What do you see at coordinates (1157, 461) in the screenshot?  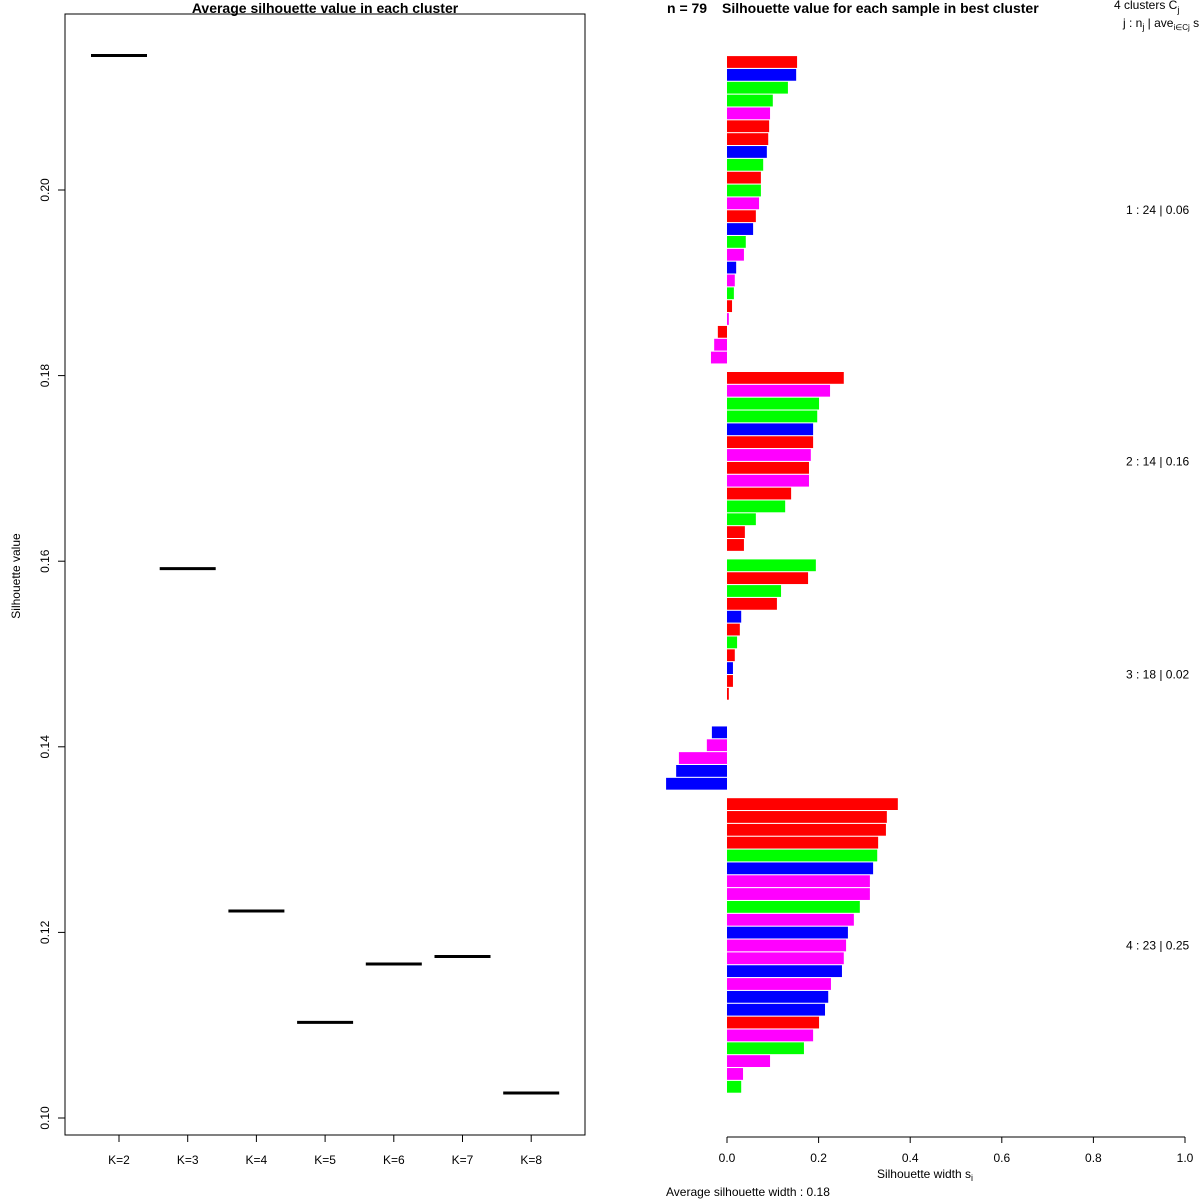 I see `cluster-label: 2 : 14 | 0.16` at bounding box center [1157, 461].